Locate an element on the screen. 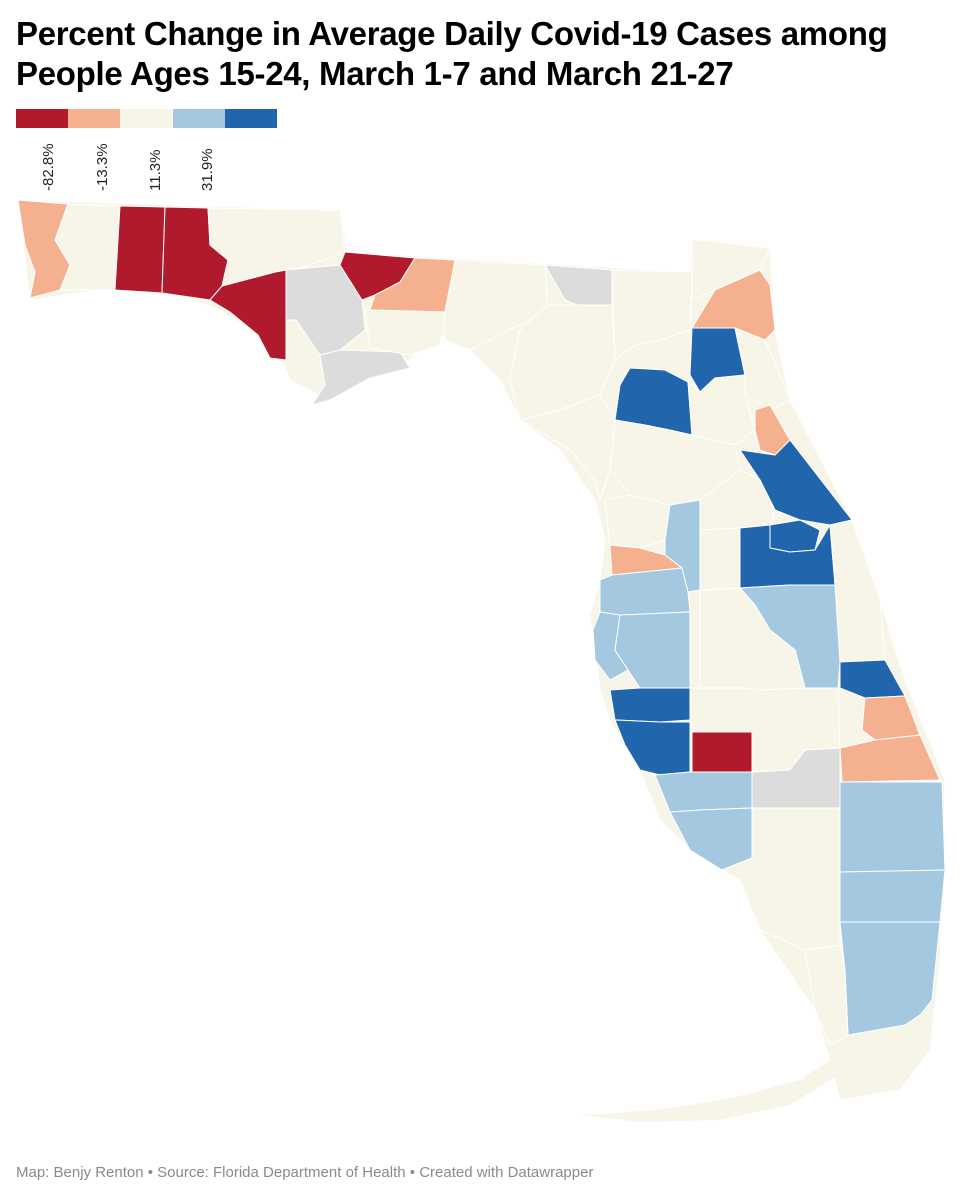 Image resolution: width=962 pixels, height=1200 pixels. county-lake is located at coordinates (737, 500).